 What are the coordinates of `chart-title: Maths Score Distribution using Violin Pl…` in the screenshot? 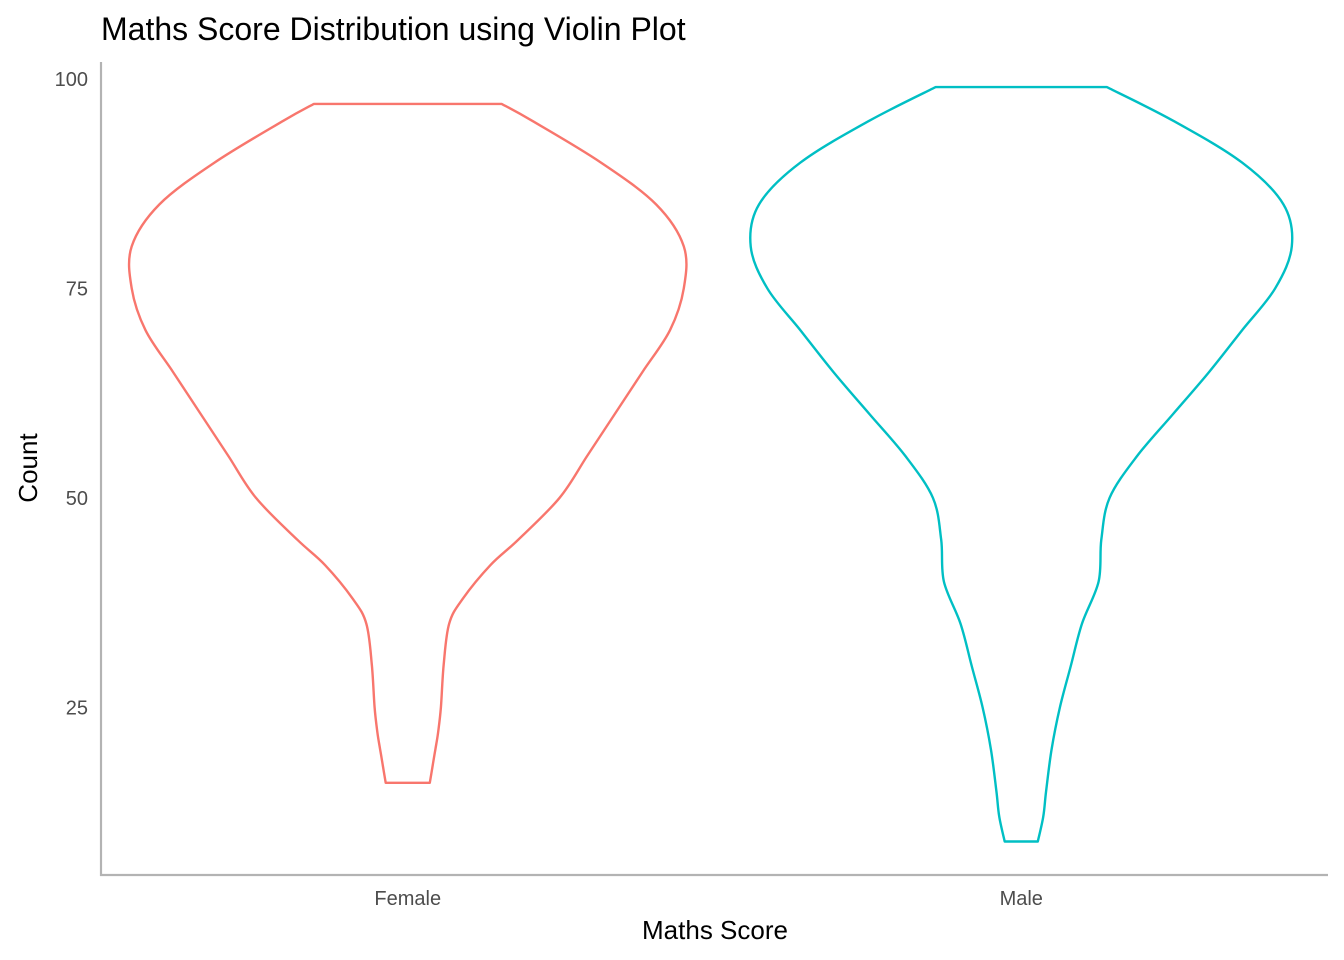 It's located at (393, 29).